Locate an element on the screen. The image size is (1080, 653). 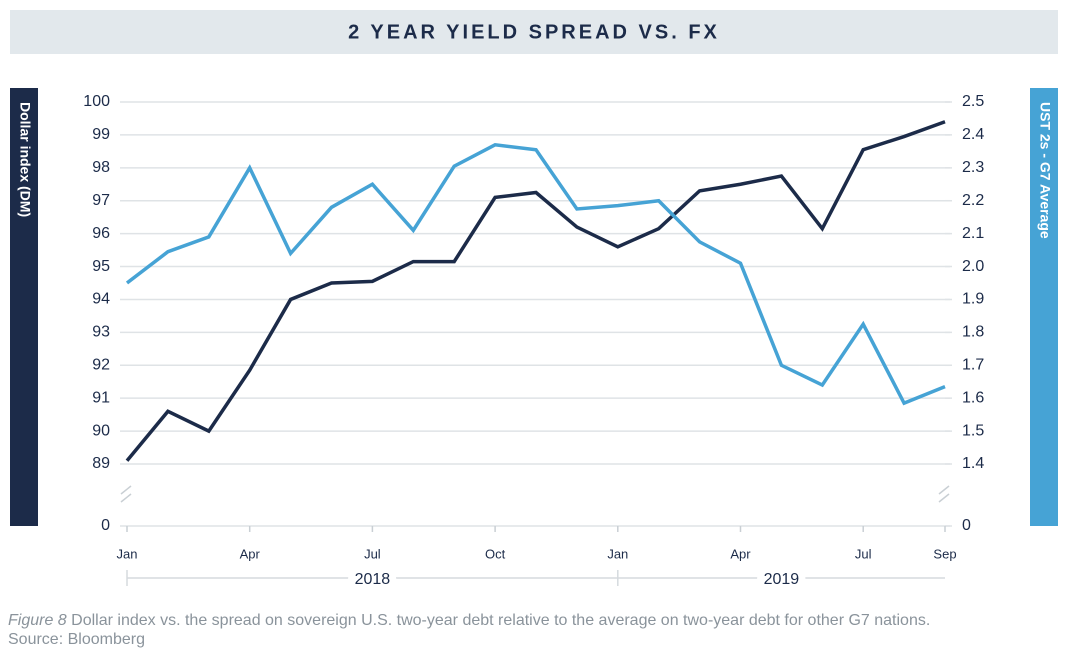
x-tick-label: Sep is located at coordinates (944, 553).